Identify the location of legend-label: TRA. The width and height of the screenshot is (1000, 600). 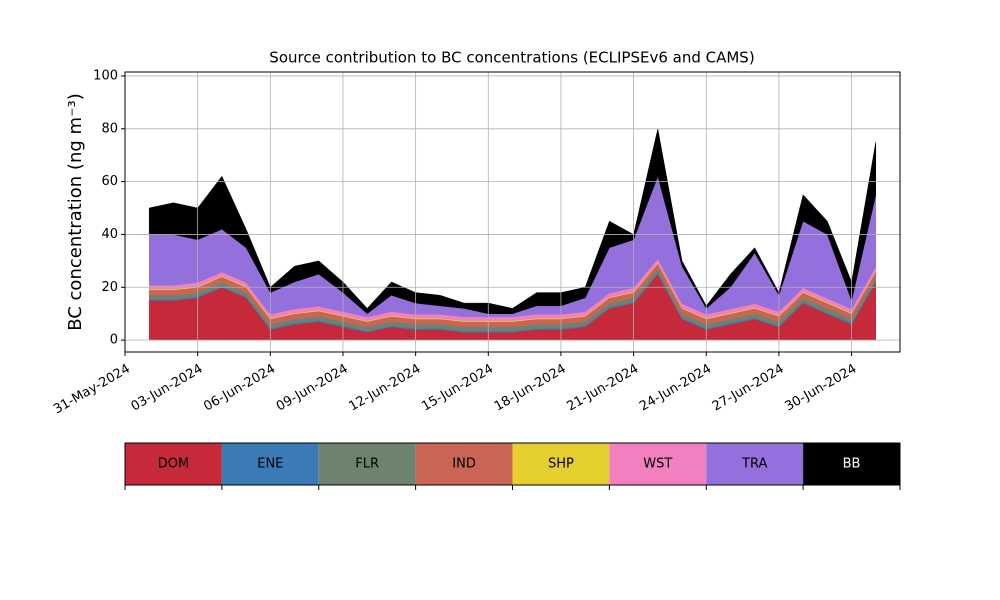
(754, 464).